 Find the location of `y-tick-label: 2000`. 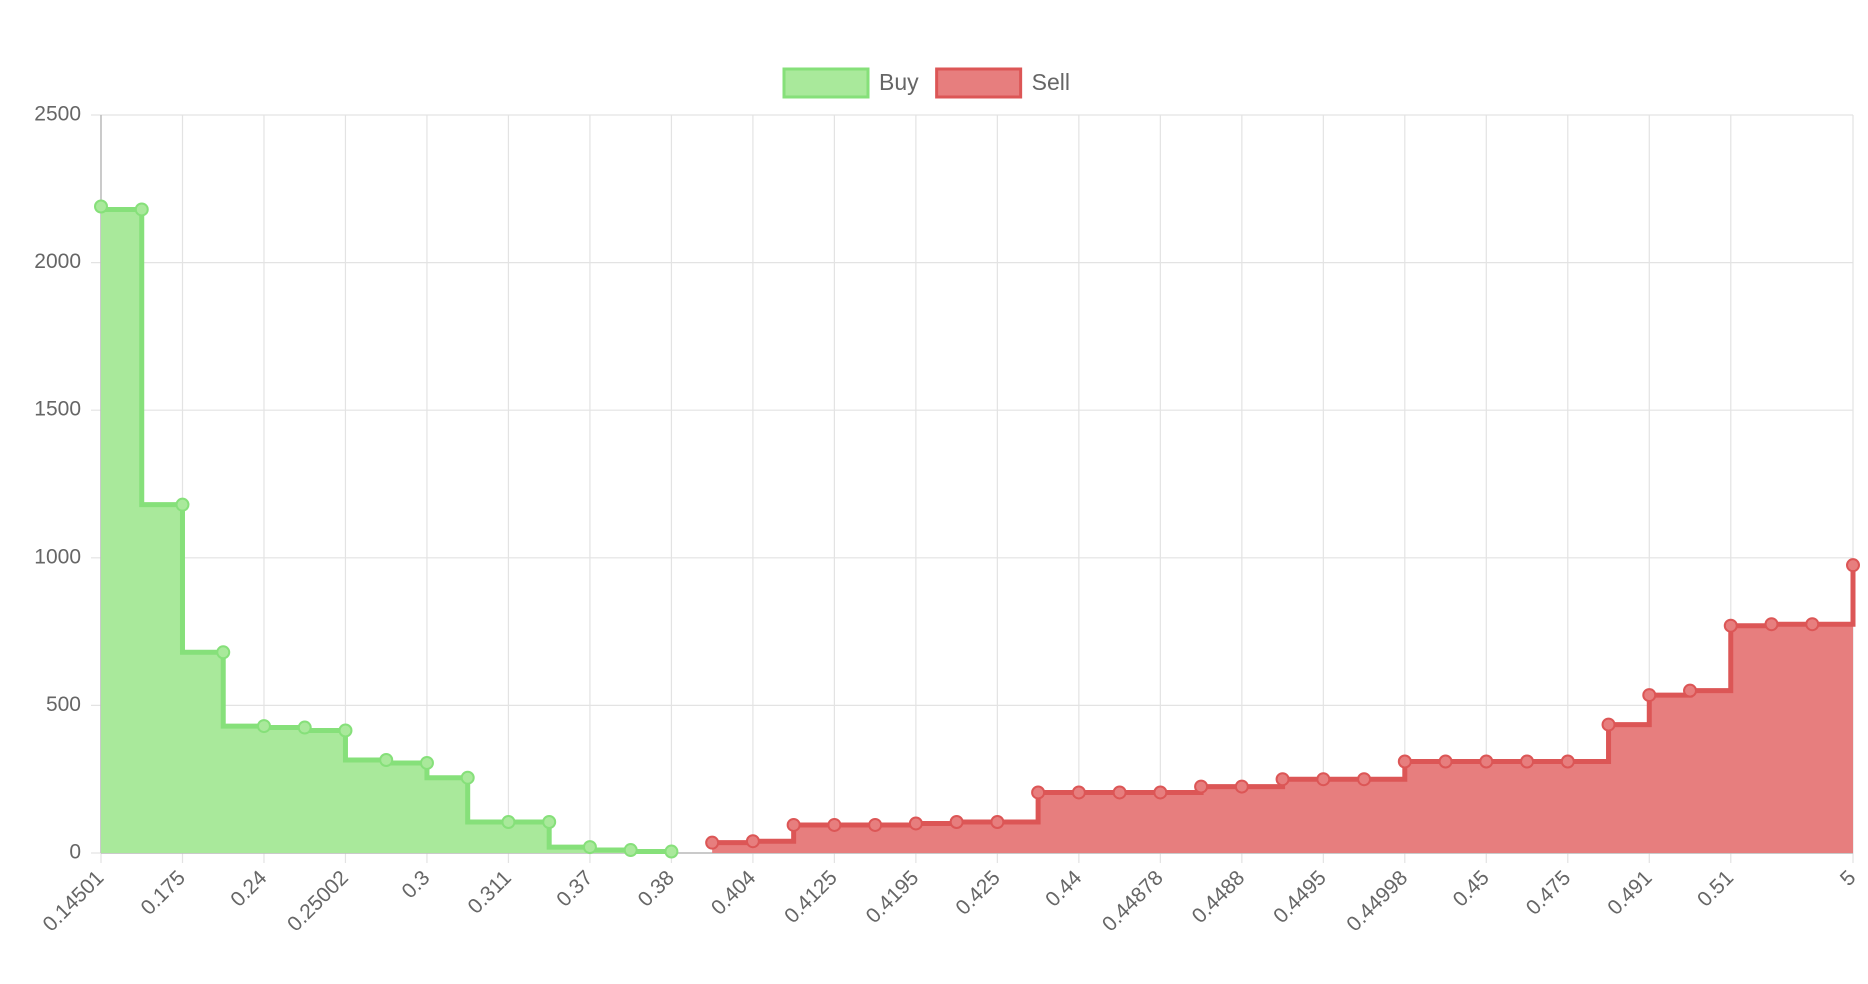

y-tick-label: 2000 is located at coordinates (57, 261).